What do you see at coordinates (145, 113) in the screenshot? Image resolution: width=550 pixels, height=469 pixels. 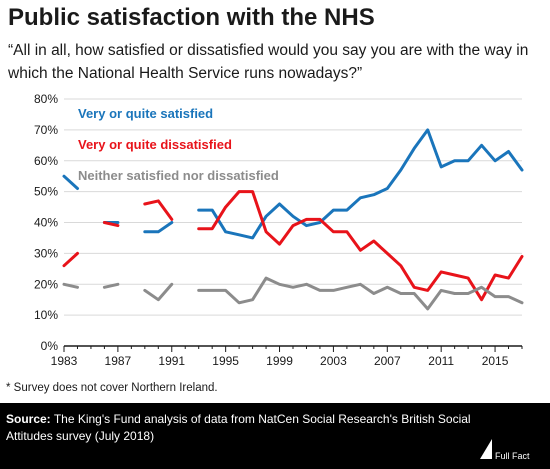 I see `legend-label-satisfied: Very or quite satisfied` at bounding box center [145, 113].